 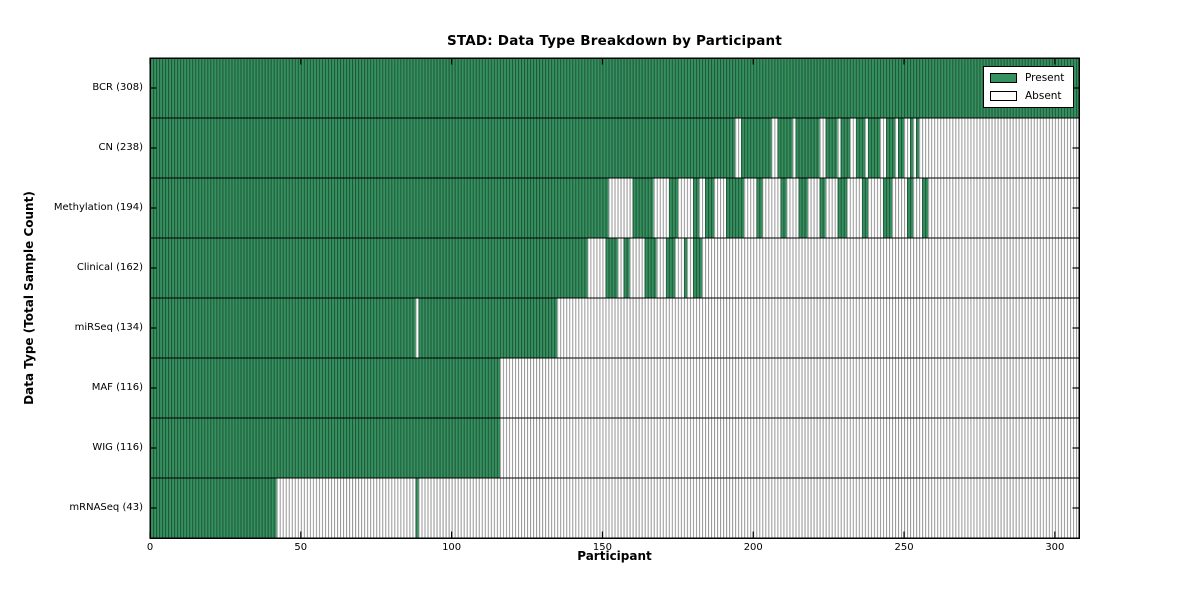 I want to click on legend: Present Absent, so click(x=1029, y=87).